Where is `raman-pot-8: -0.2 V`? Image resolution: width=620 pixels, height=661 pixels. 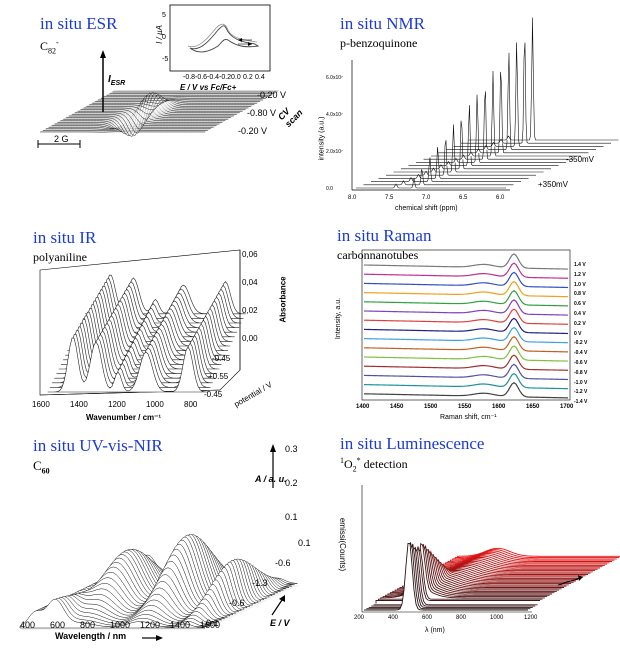
raman-pot-8: -0.2 V is located at coordinates (581, 343).